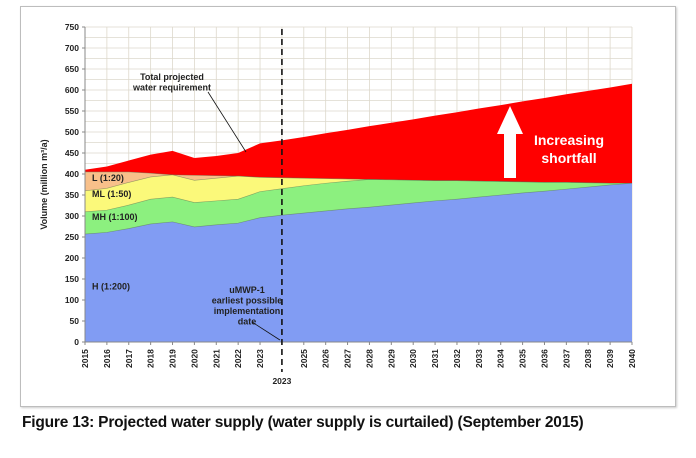  I want to click on y-tick-label: 700, so click(72, 48).